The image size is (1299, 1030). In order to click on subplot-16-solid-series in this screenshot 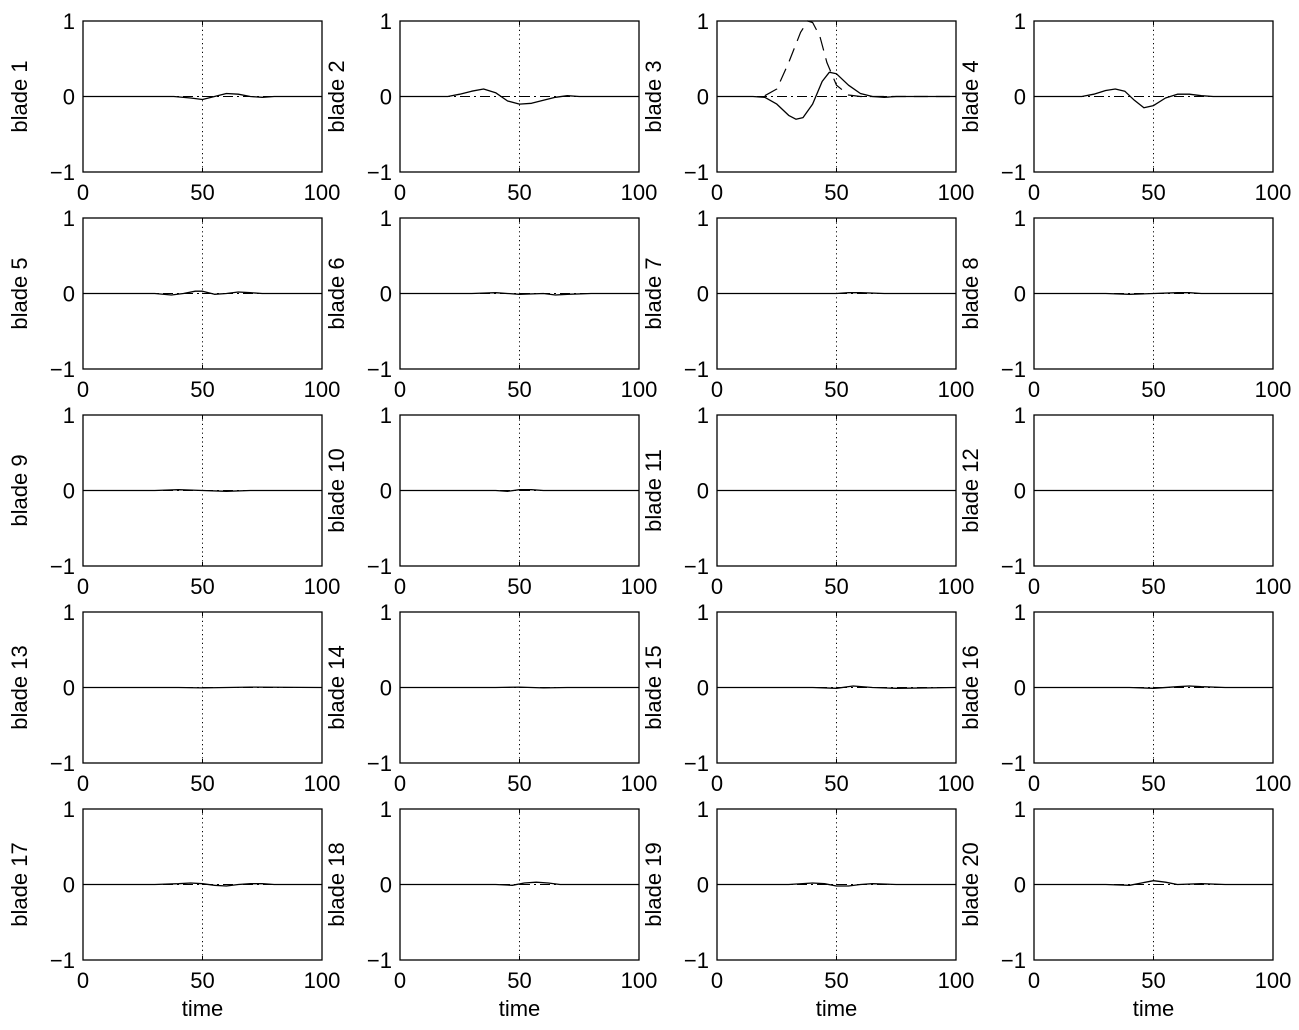, I will do `click(1153, 687)`.